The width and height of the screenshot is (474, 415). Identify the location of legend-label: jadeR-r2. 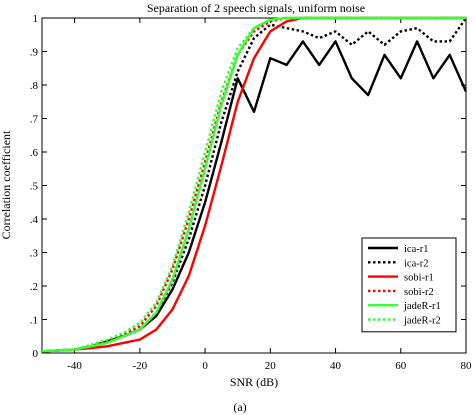
(422, 321).